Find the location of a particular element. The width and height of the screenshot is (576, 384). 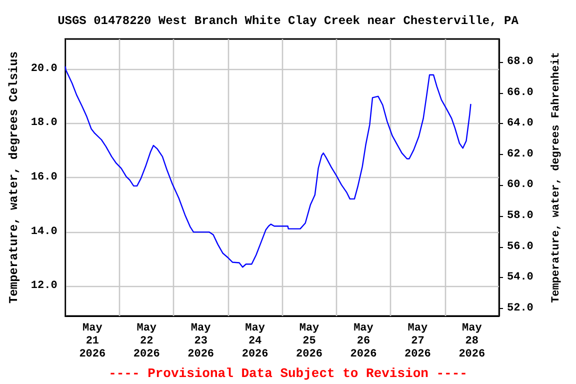

x-tick-label: May 26 2026 is located at coordinates (363, 341).